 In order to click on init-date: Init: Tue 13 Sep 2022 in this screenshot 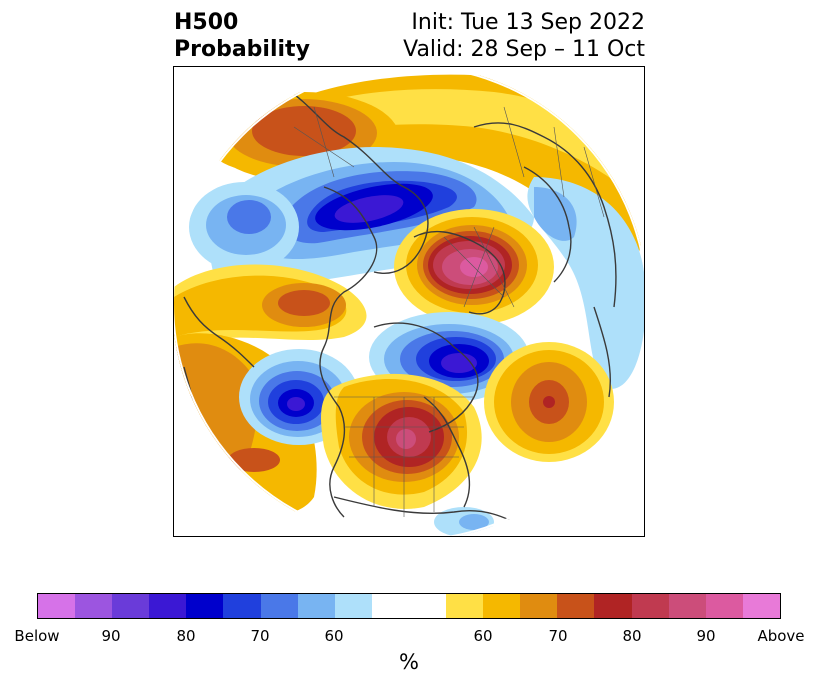, I will do `click(528, 22)`.